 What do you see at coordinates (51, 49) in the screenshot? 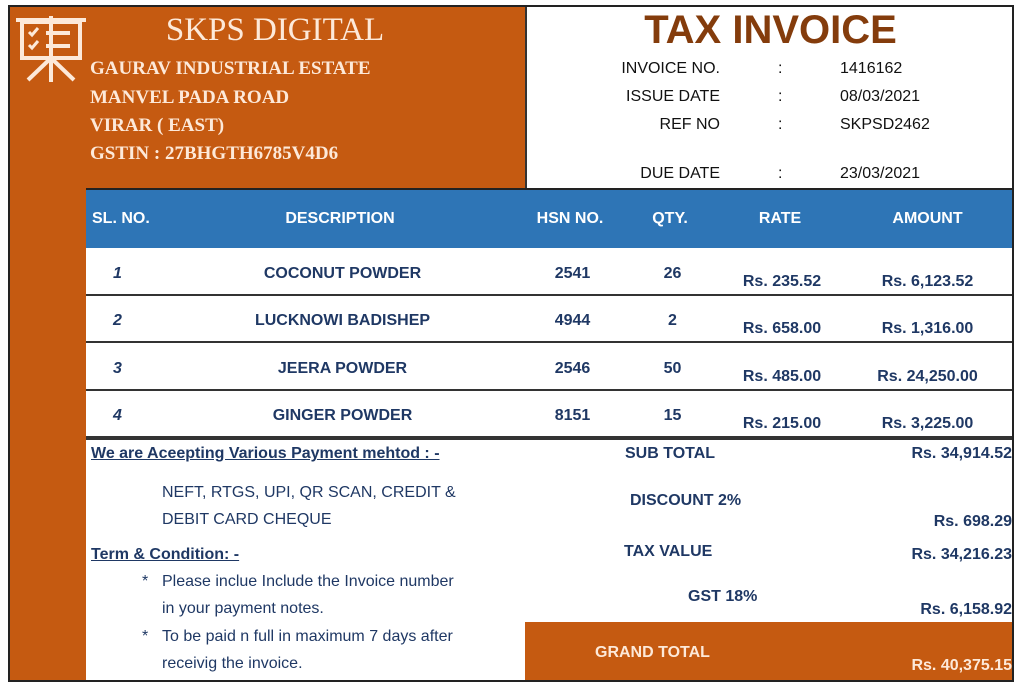
I see `presentation-board-checklist-icon` at bounding box center [51, 49].